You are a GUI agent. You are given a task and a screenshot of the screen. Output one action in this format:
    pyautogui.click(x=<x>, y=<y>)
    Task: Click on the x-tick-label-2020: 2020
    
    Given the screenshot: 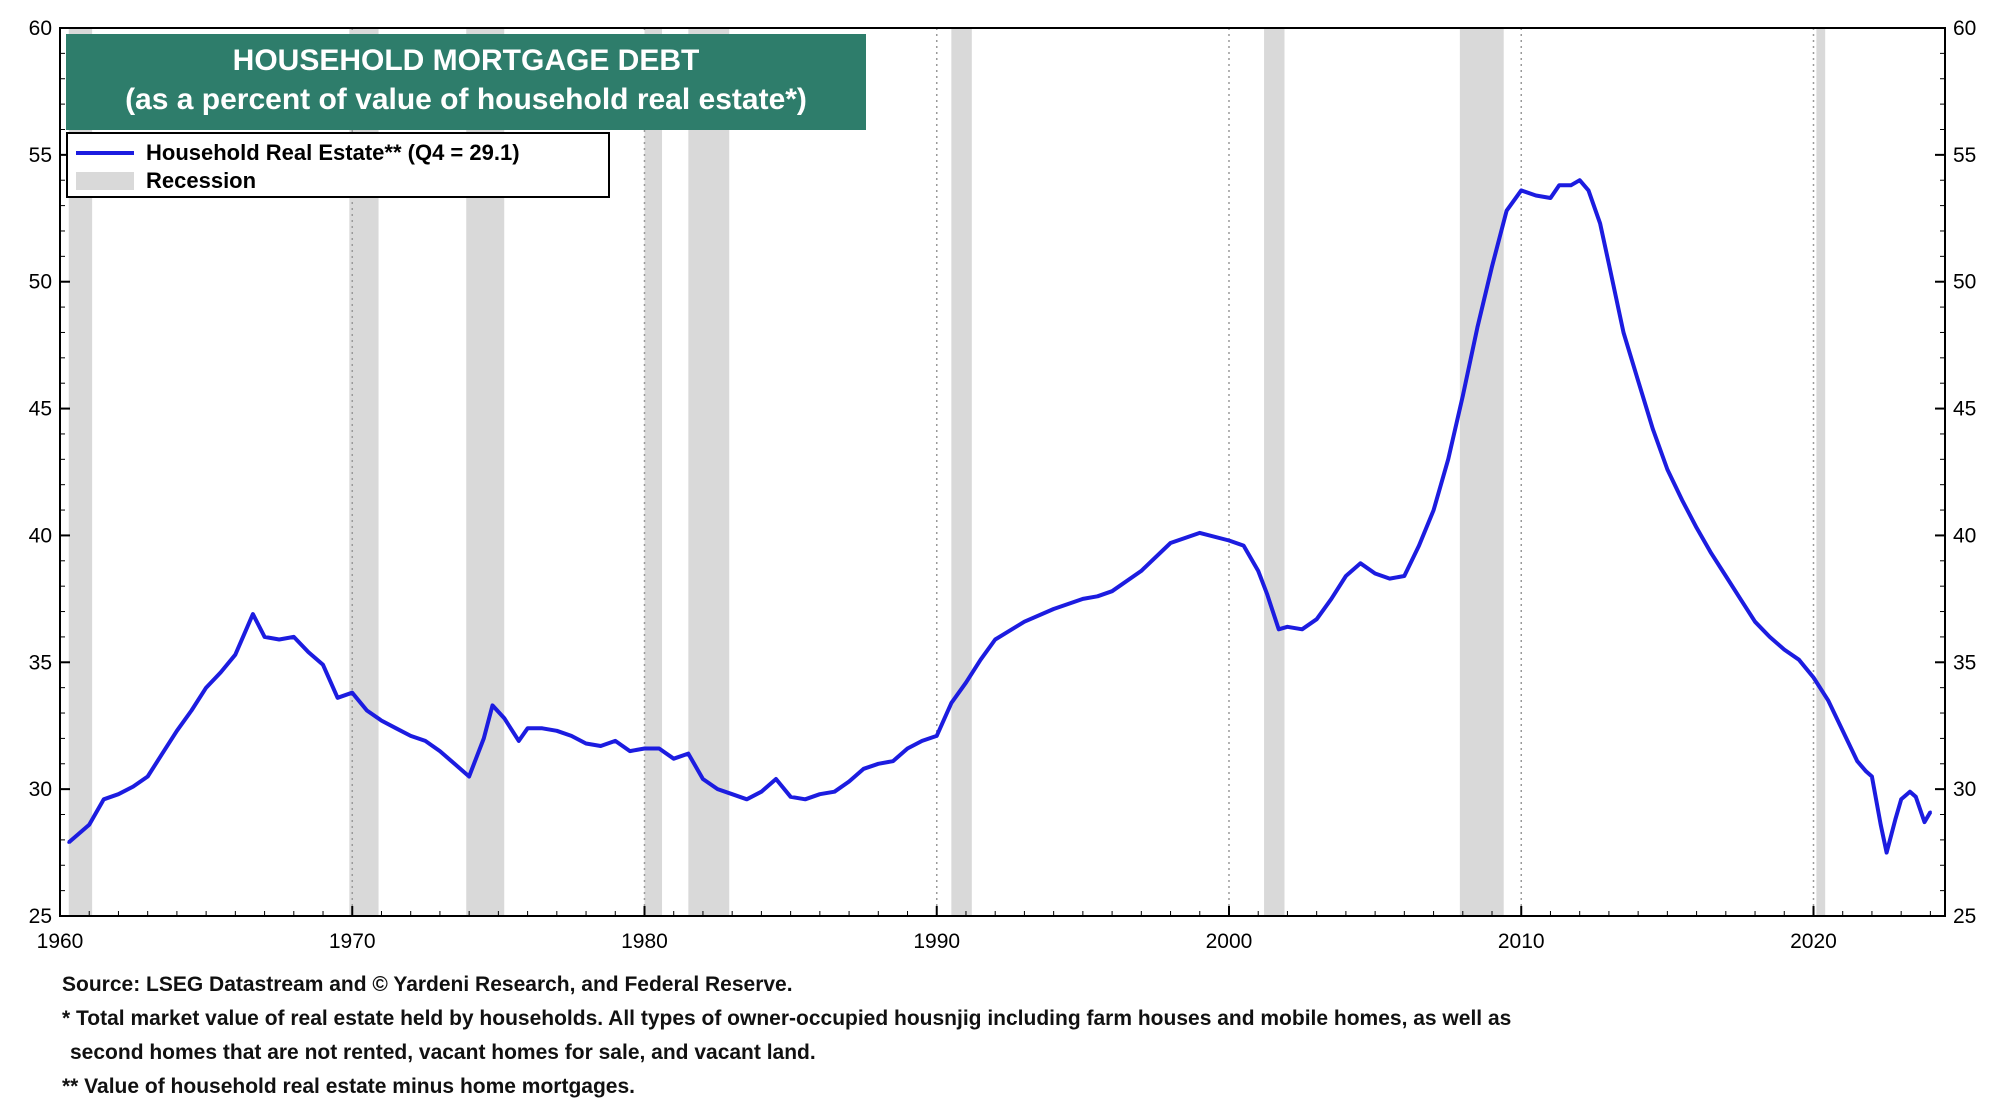 What is the action you would take?
    pyautogui.click(x=1813, y=941)
    